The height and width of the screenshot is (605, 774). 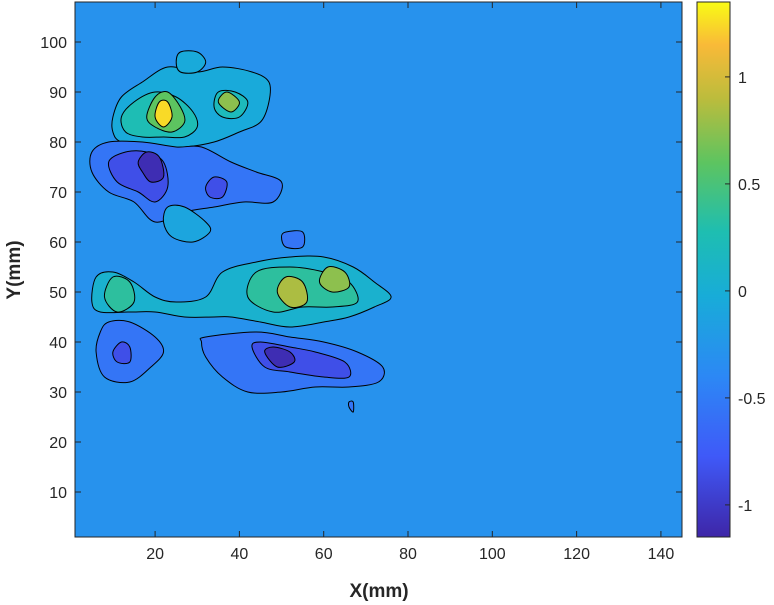 What do you see at coordinates (58, 193) in the screenshot?
I see `y-tick-label: 70` at bounding box center [58, 193].